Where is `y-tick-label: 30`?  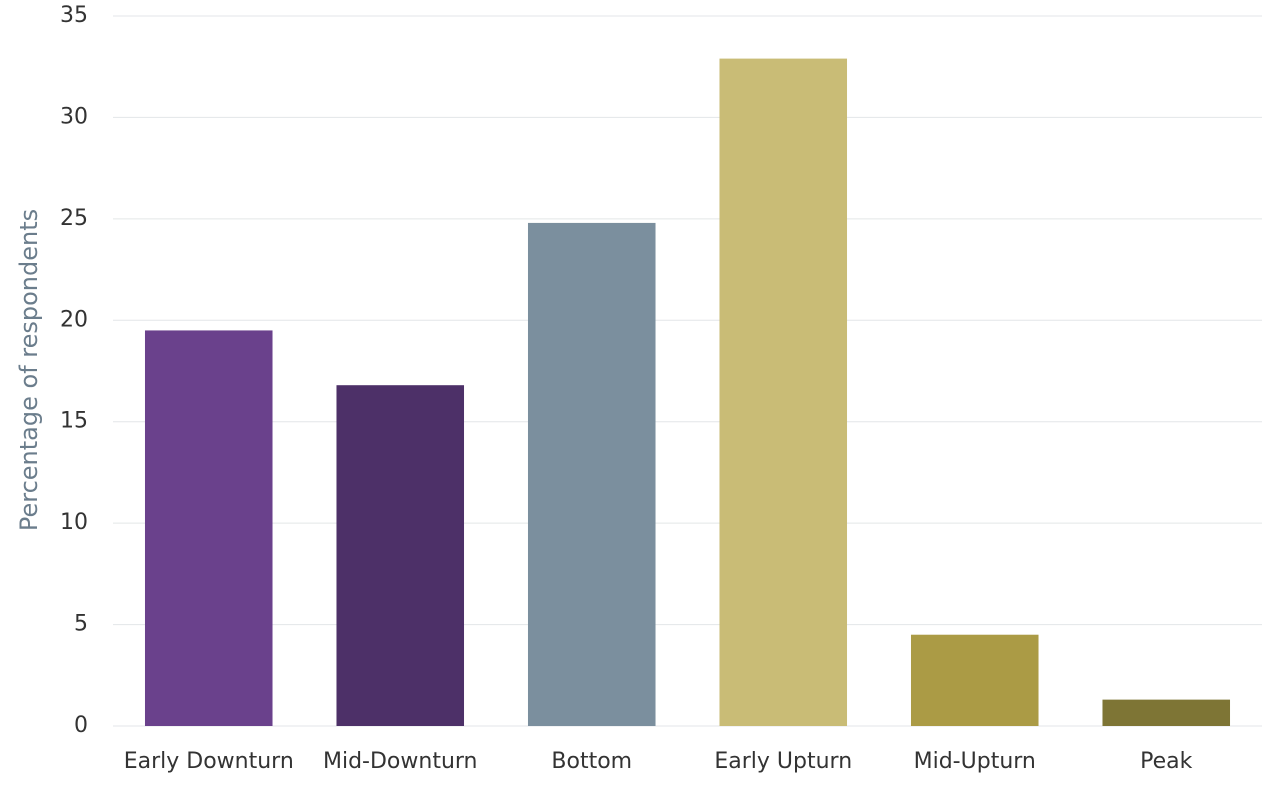 y-tick-label: 30 is located at coordinates (74, 116).